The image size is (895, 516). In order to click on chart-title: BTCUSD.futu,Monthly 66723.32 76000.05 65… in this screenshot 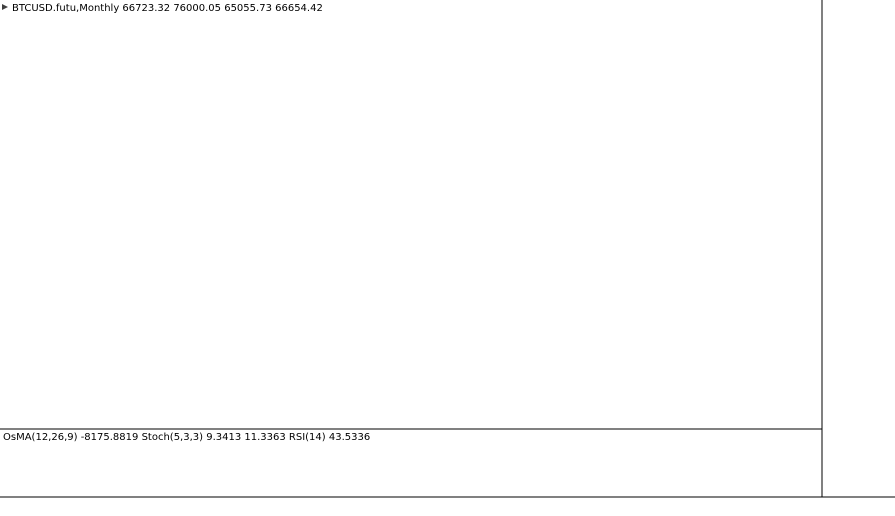, I will do `click(167, 8)`.